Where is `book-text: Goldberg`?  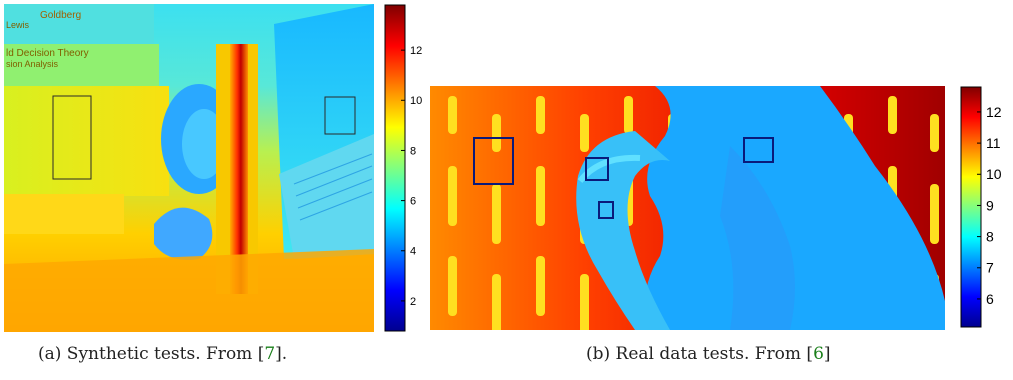
book-text: Goldberg is located at coordinates (60, 15).